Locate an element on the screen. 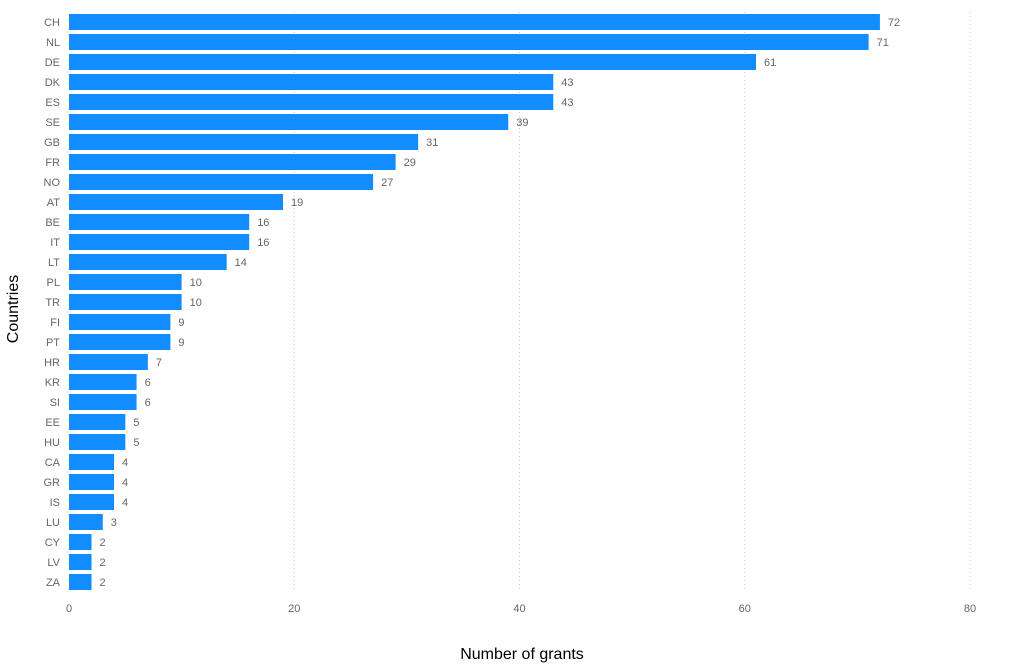  bar-si is located at coordinates (103, 402).